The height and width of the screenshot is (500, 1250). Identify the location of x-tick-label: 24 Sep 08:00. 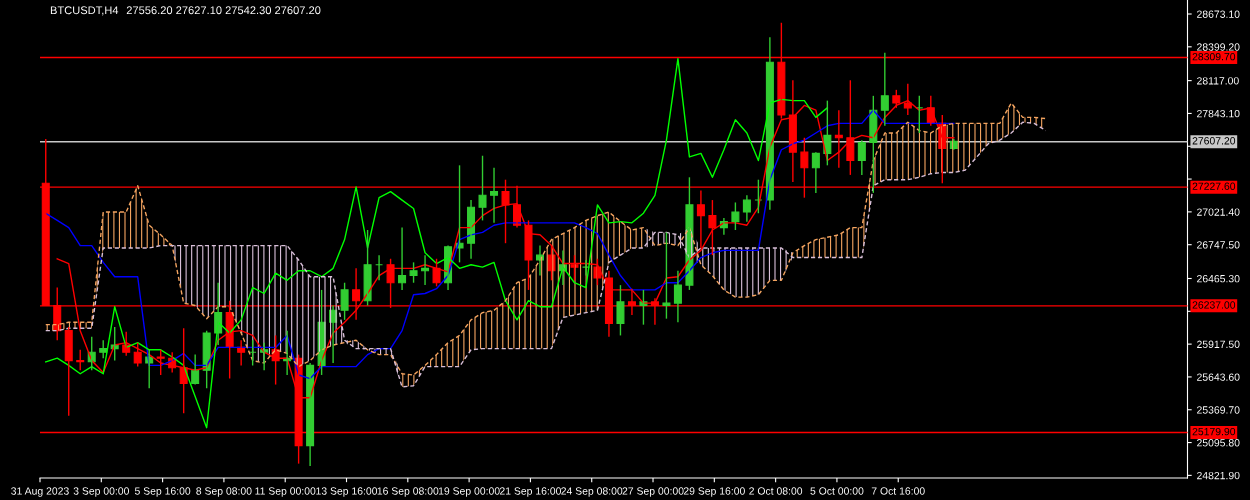
(592, 492).